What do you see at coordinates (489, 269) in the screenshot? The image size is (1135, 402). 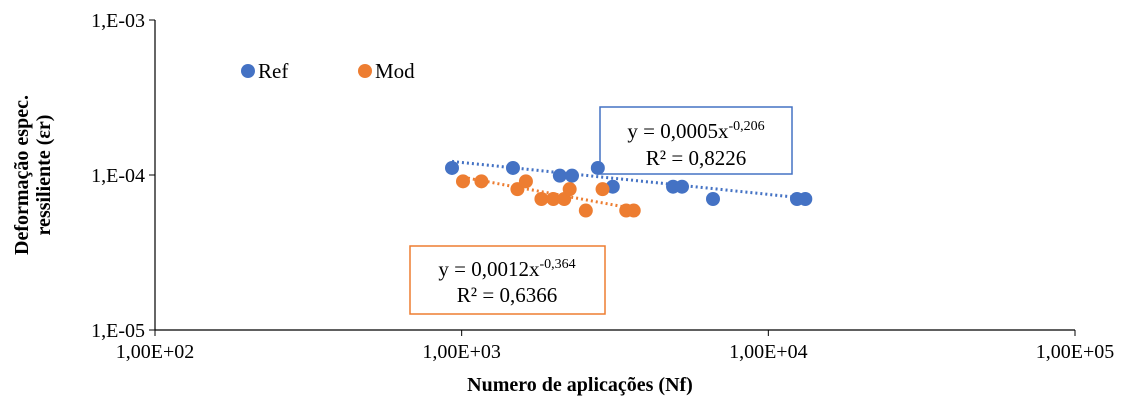 I see `equation-text: y = 0,0012x` at bounding box center [489, 269].